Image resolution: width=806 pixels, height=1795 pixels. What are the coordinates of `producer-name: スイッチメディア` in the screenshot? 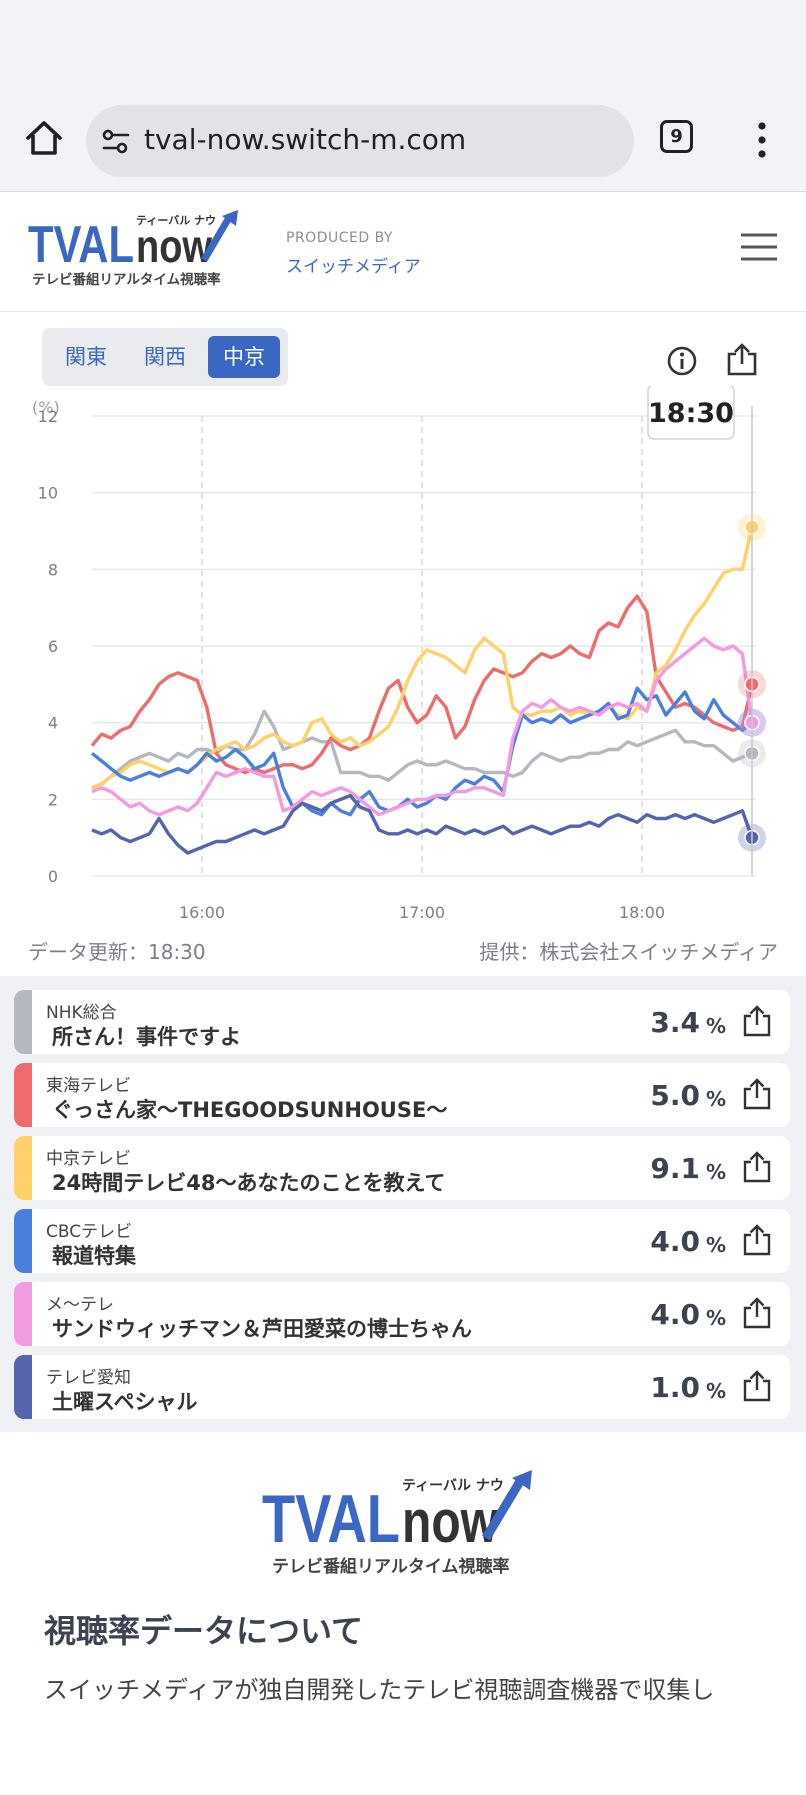 It's located at (353, 267).